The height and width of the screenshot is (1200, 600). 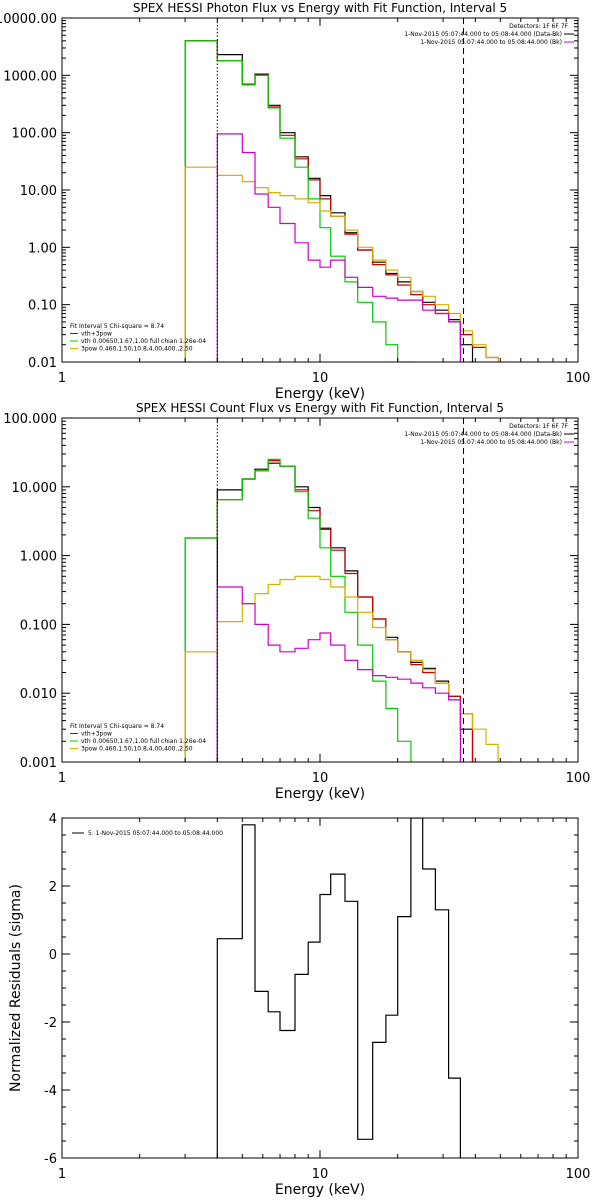 I want to click on y-tick-label: -6, so click(x=50, y=1159).